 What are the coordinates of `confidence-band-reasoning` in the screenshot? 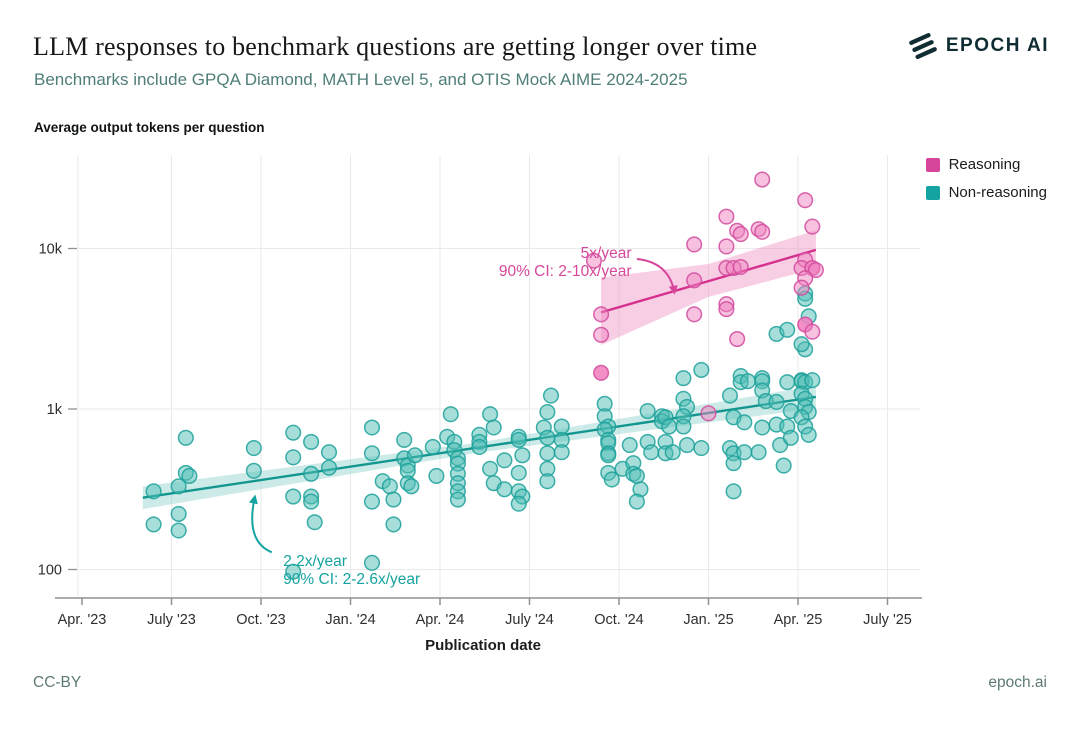 It's located at (708, 288).